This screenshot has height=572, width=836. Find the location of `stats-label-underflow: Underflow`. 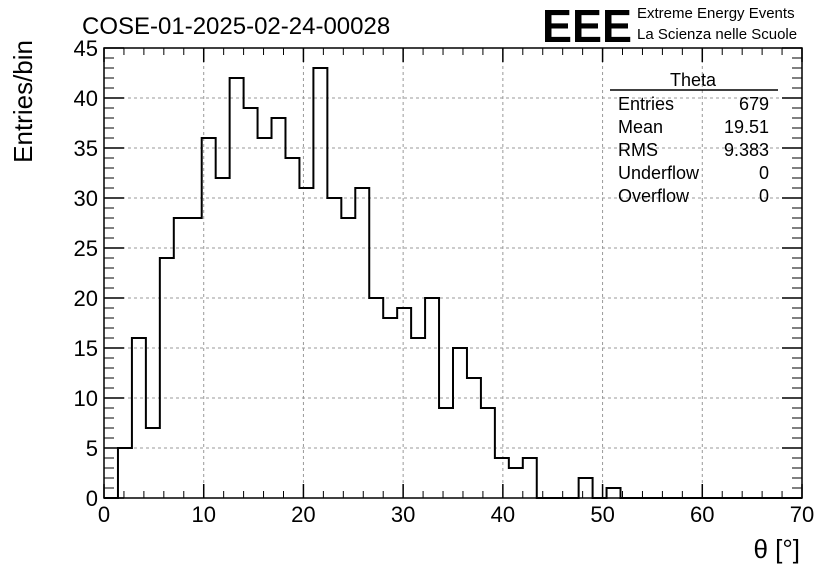

stats-label-underflow: Underflow is located at coordinates (659, 173).